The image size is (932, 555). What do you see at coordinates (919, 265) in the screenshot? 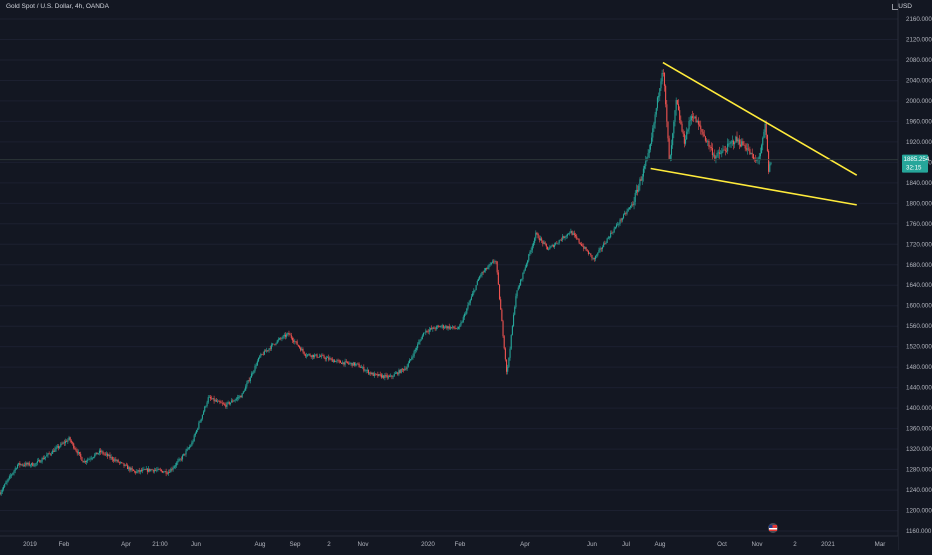
I see `price-tick-label: 1680.000` at bounding box center [919, 265].